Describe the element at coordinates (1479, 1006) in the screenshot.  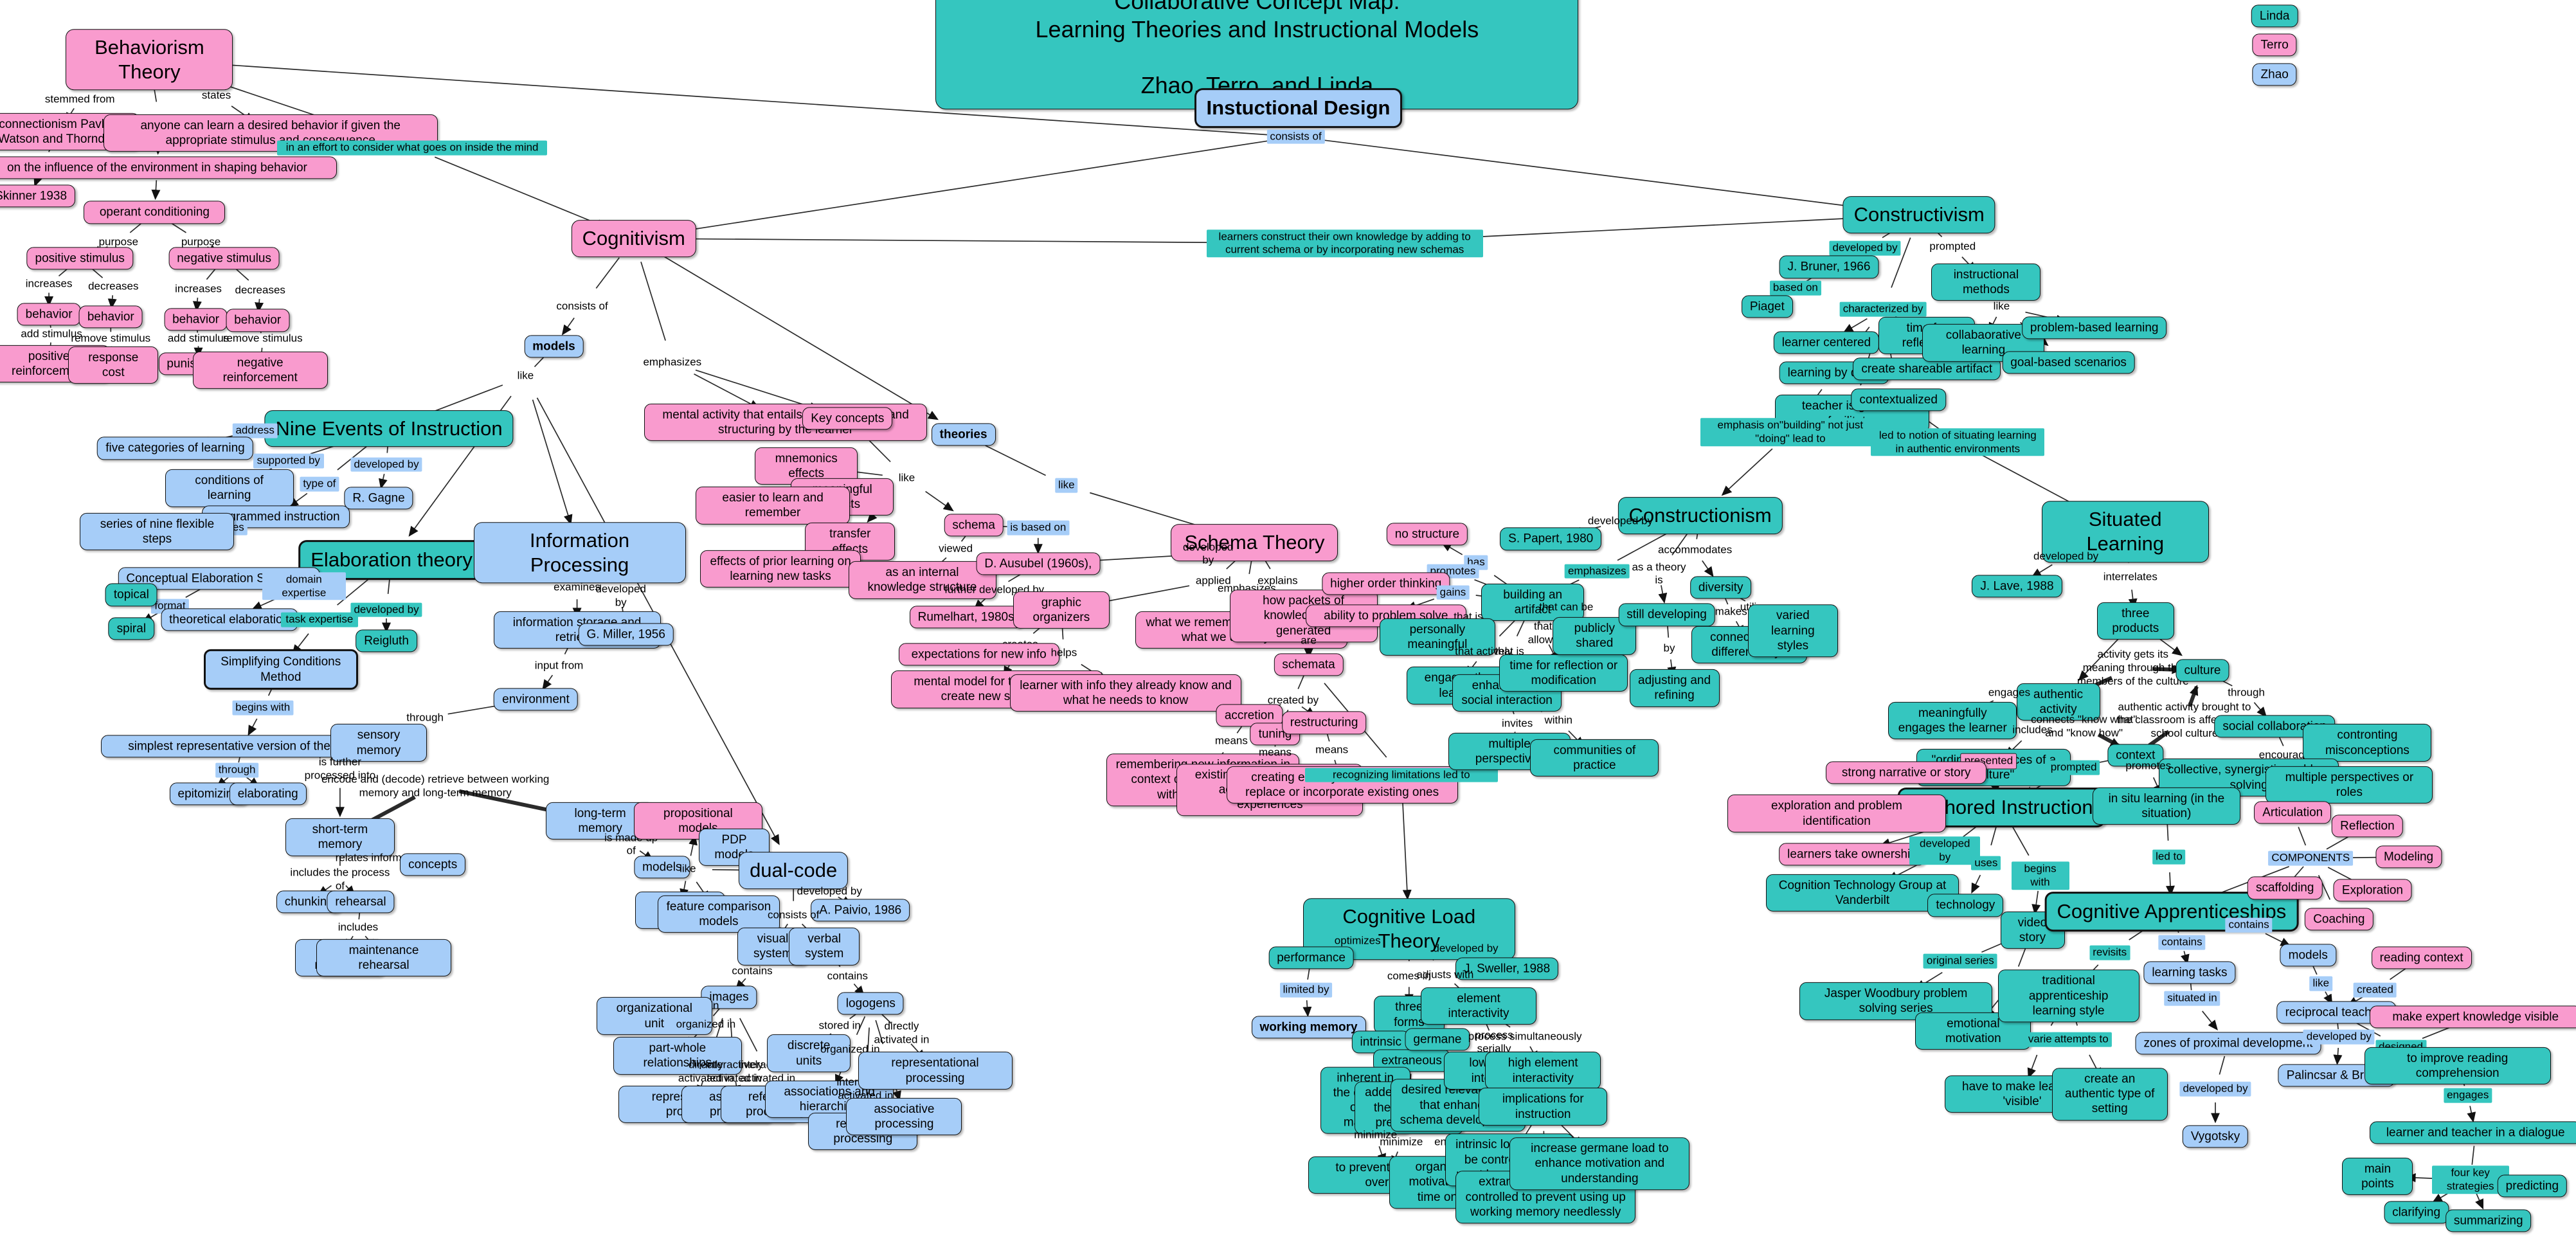
I see `element-interactivity: element interactivity` at that location.